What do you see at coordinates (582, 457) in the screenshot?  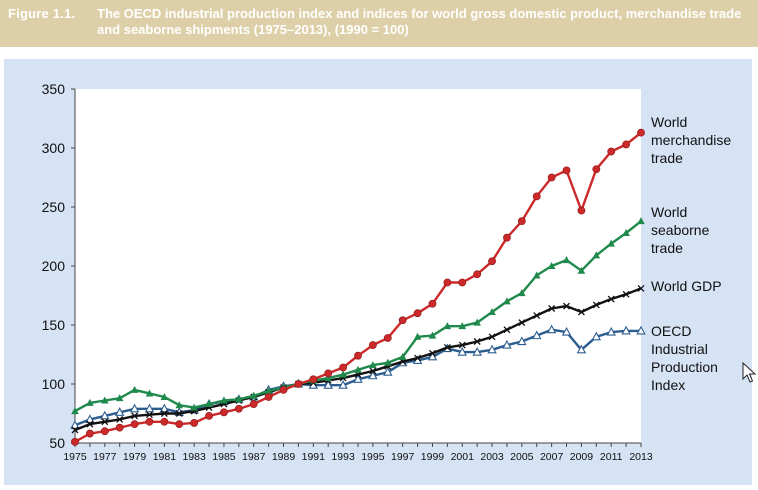 I see `x-tick-label: 2009` at bounding box center [582, 457].